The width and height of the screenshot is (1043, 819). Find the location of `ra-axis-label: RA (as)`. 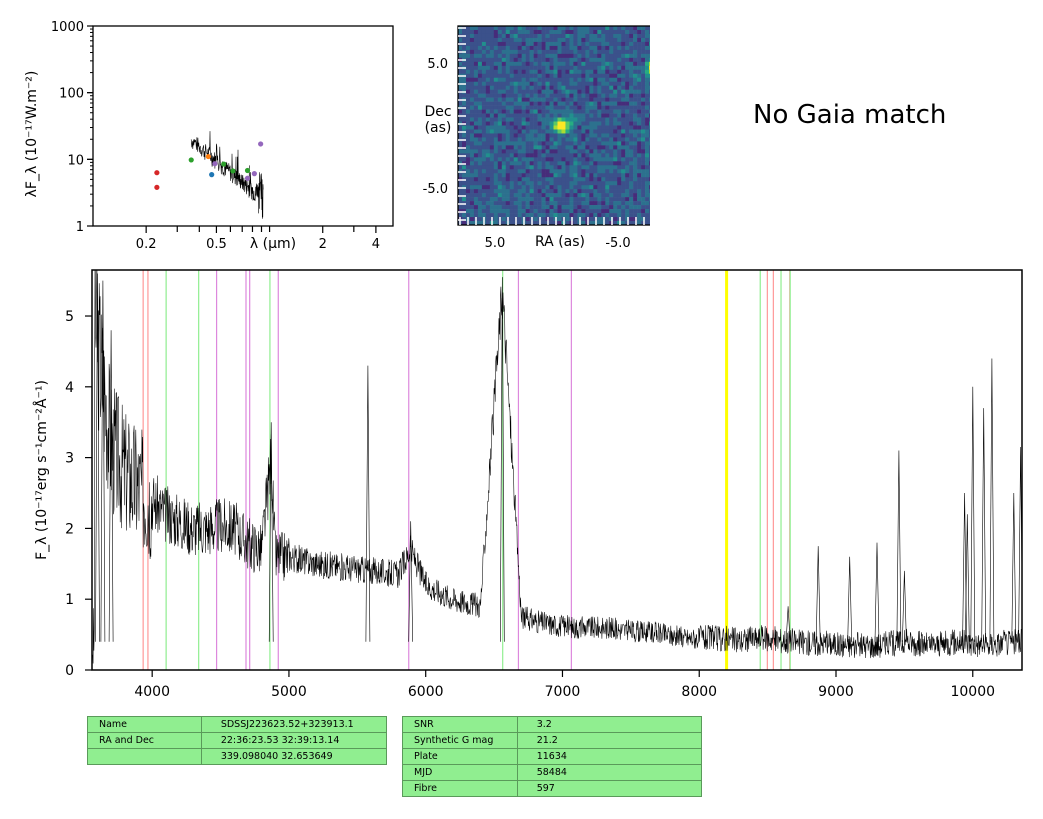

ra-axis-label: RA (as) is located at coordinates (560, 242).